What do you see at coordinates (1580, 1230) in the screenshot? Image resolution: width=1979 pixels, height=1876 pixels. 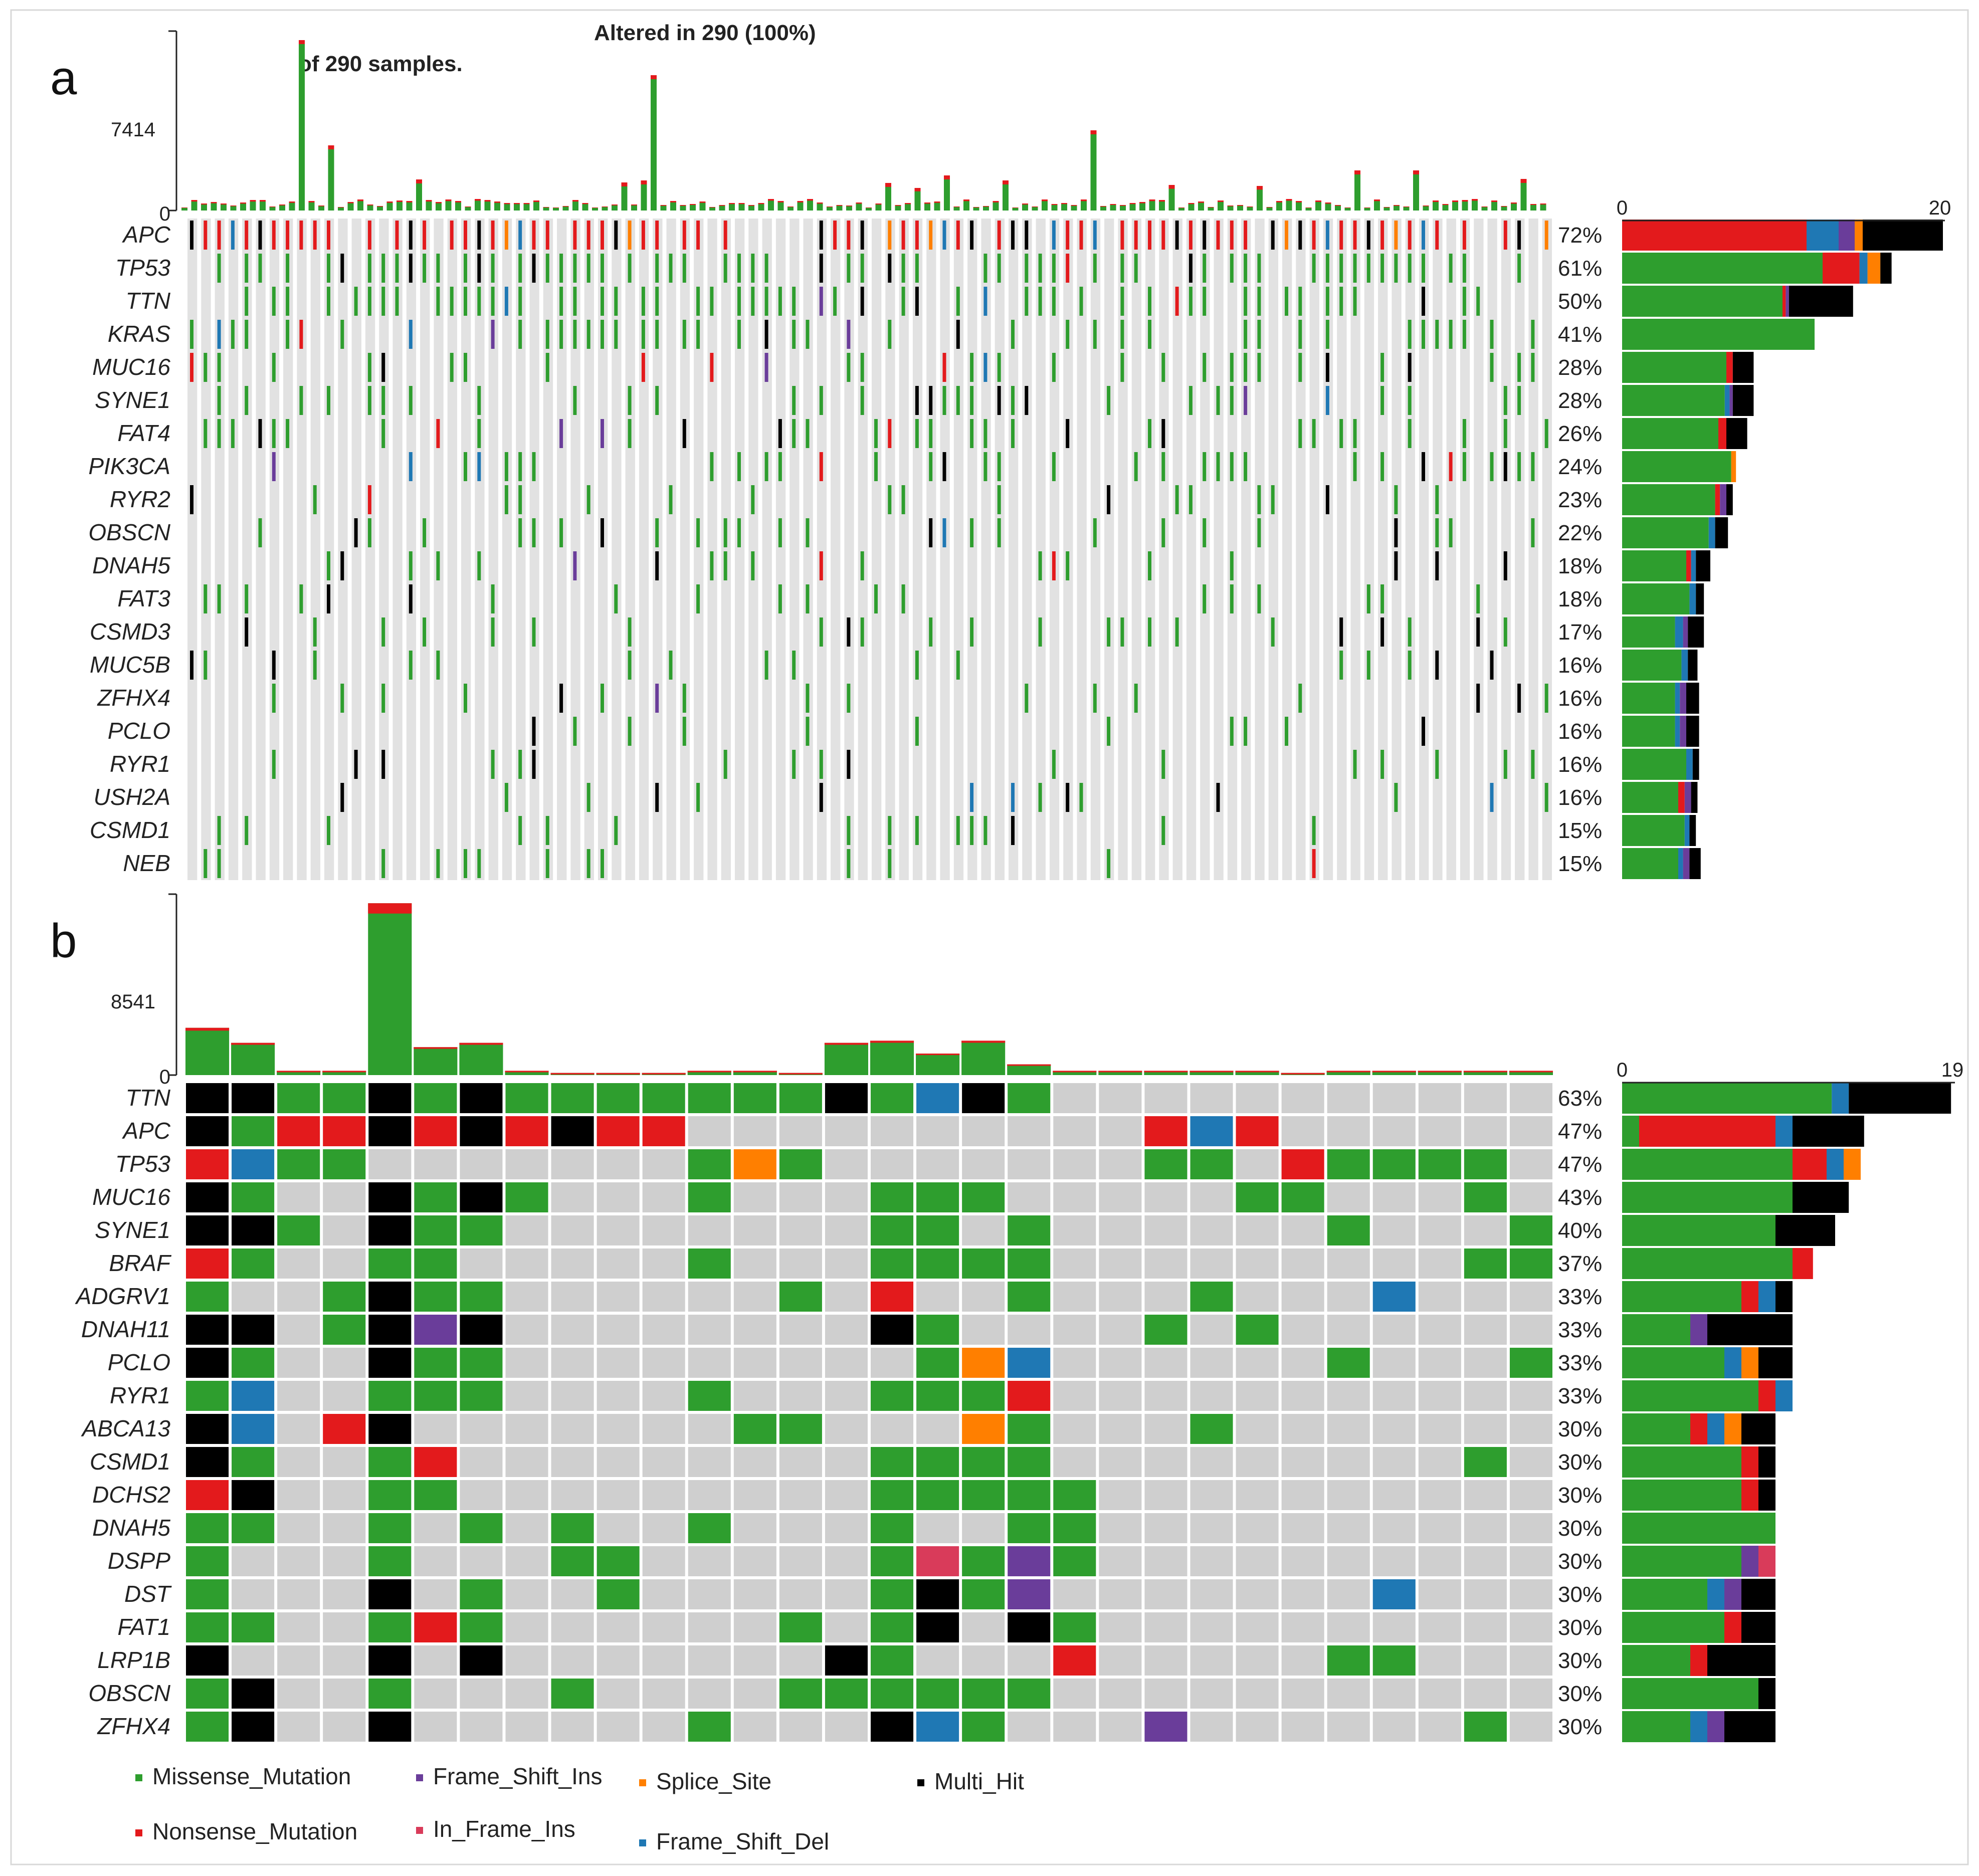 I see `panel-b-gene-percent: 40%` at bounding box center [1580, 1230].